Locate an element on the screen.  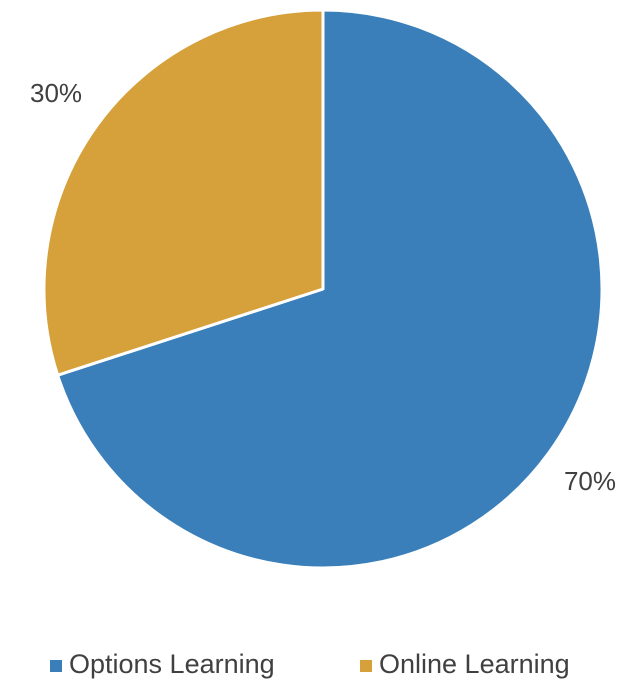
data-label-options-learning: 70% is located at coordinates (590, 481).